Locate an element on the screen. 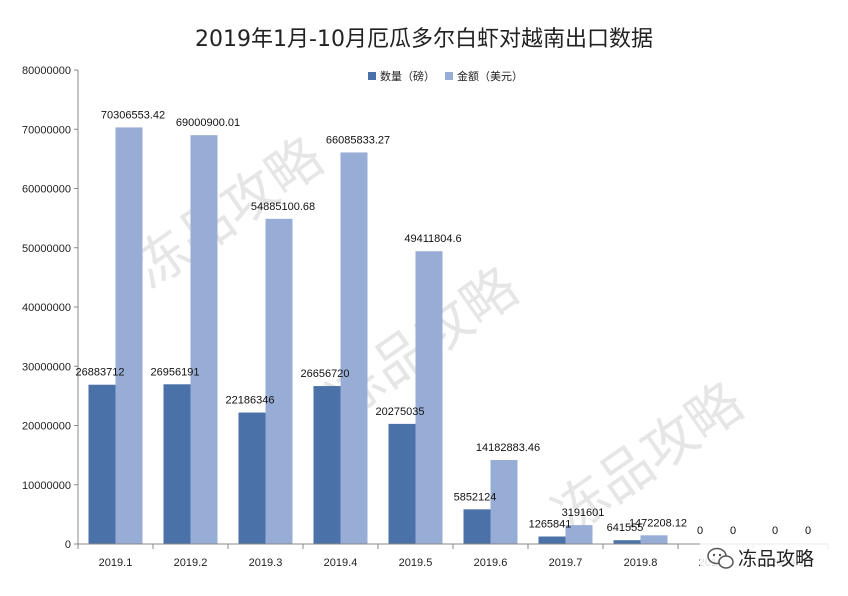  watermark: 冻品攻略 is located at coordinates (227, 212).